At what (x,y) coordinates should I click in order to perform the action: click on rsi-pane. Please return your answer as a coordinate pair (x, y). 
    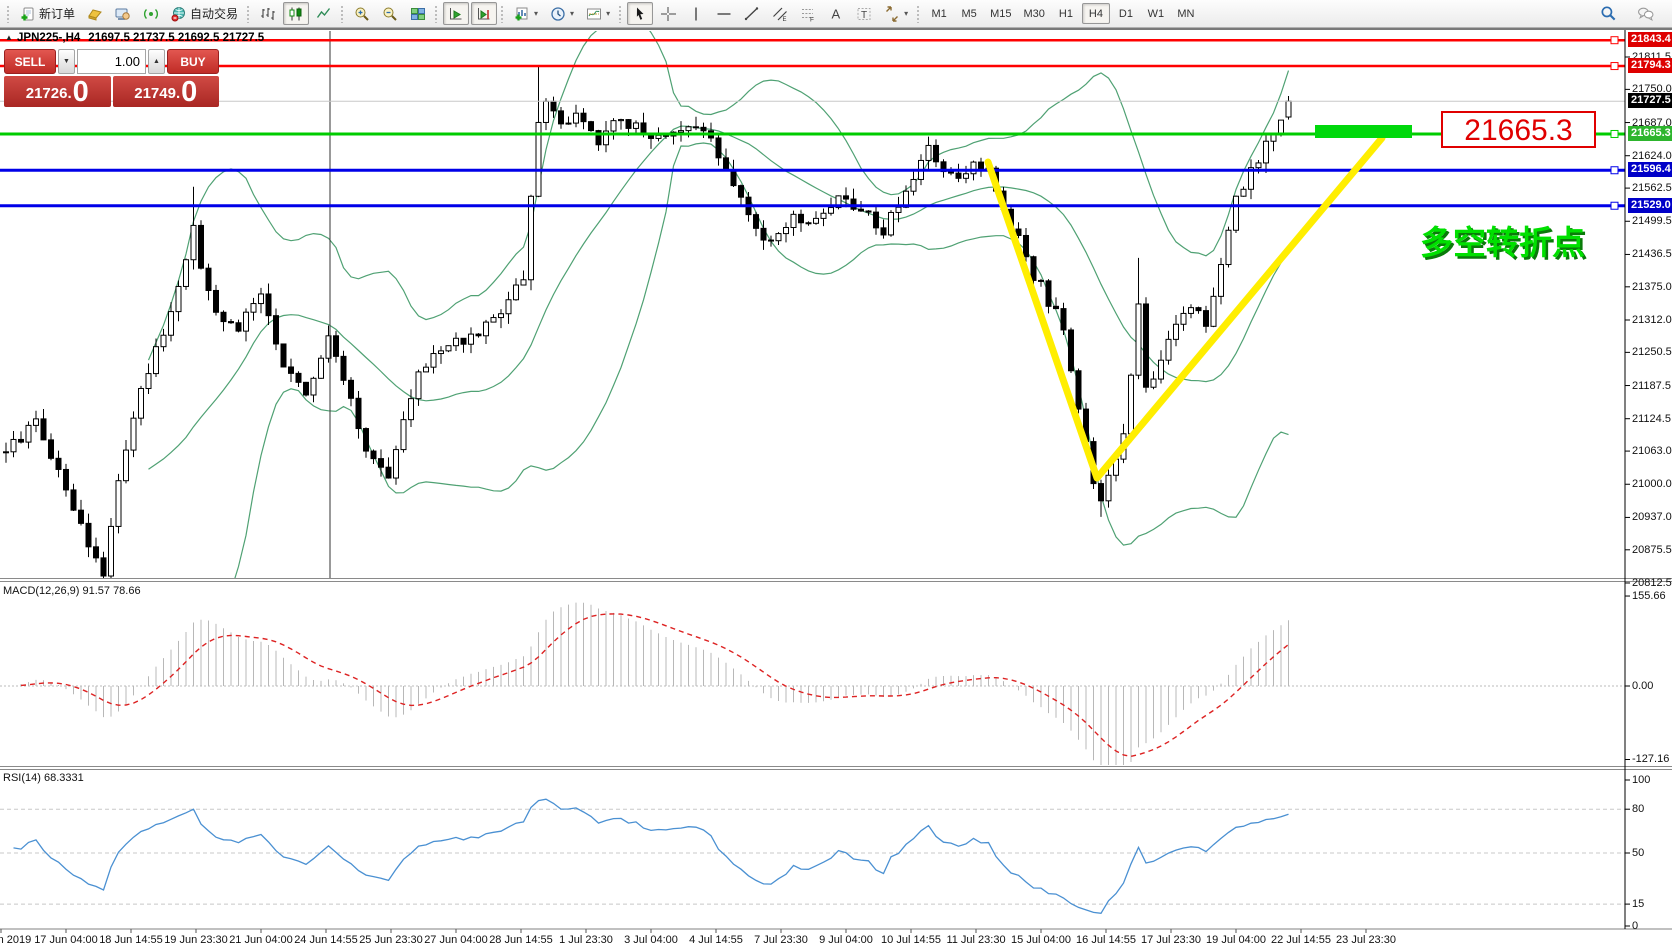
    Looking at the image, I should click on (812, 856).